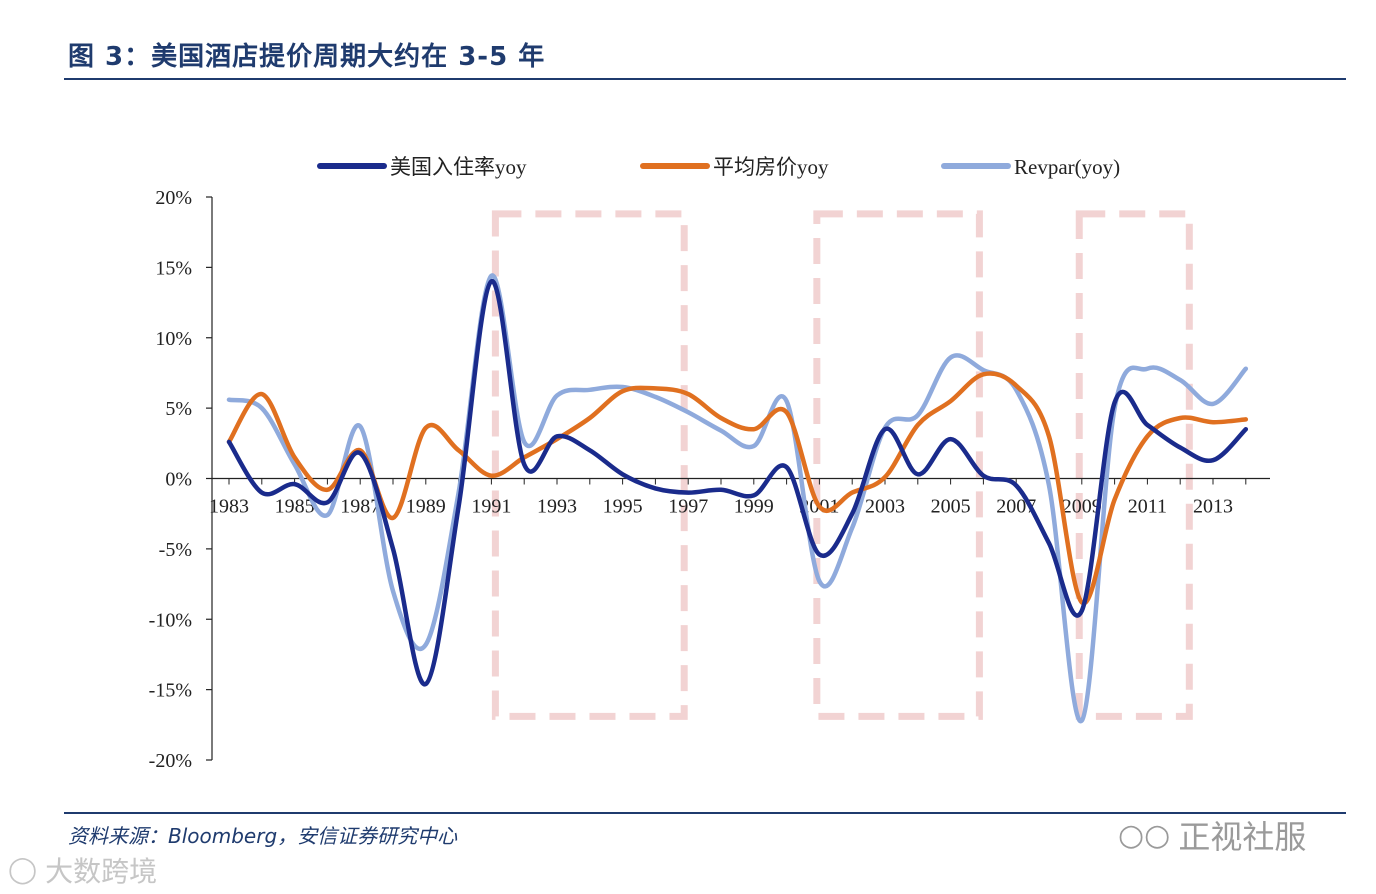 The width and height of the screenshot is (1376, 894). What do you see at coordinates (951, 507) in the screenshot?
I see `x-tick-label: 2005` at bounding box center [951, 507].